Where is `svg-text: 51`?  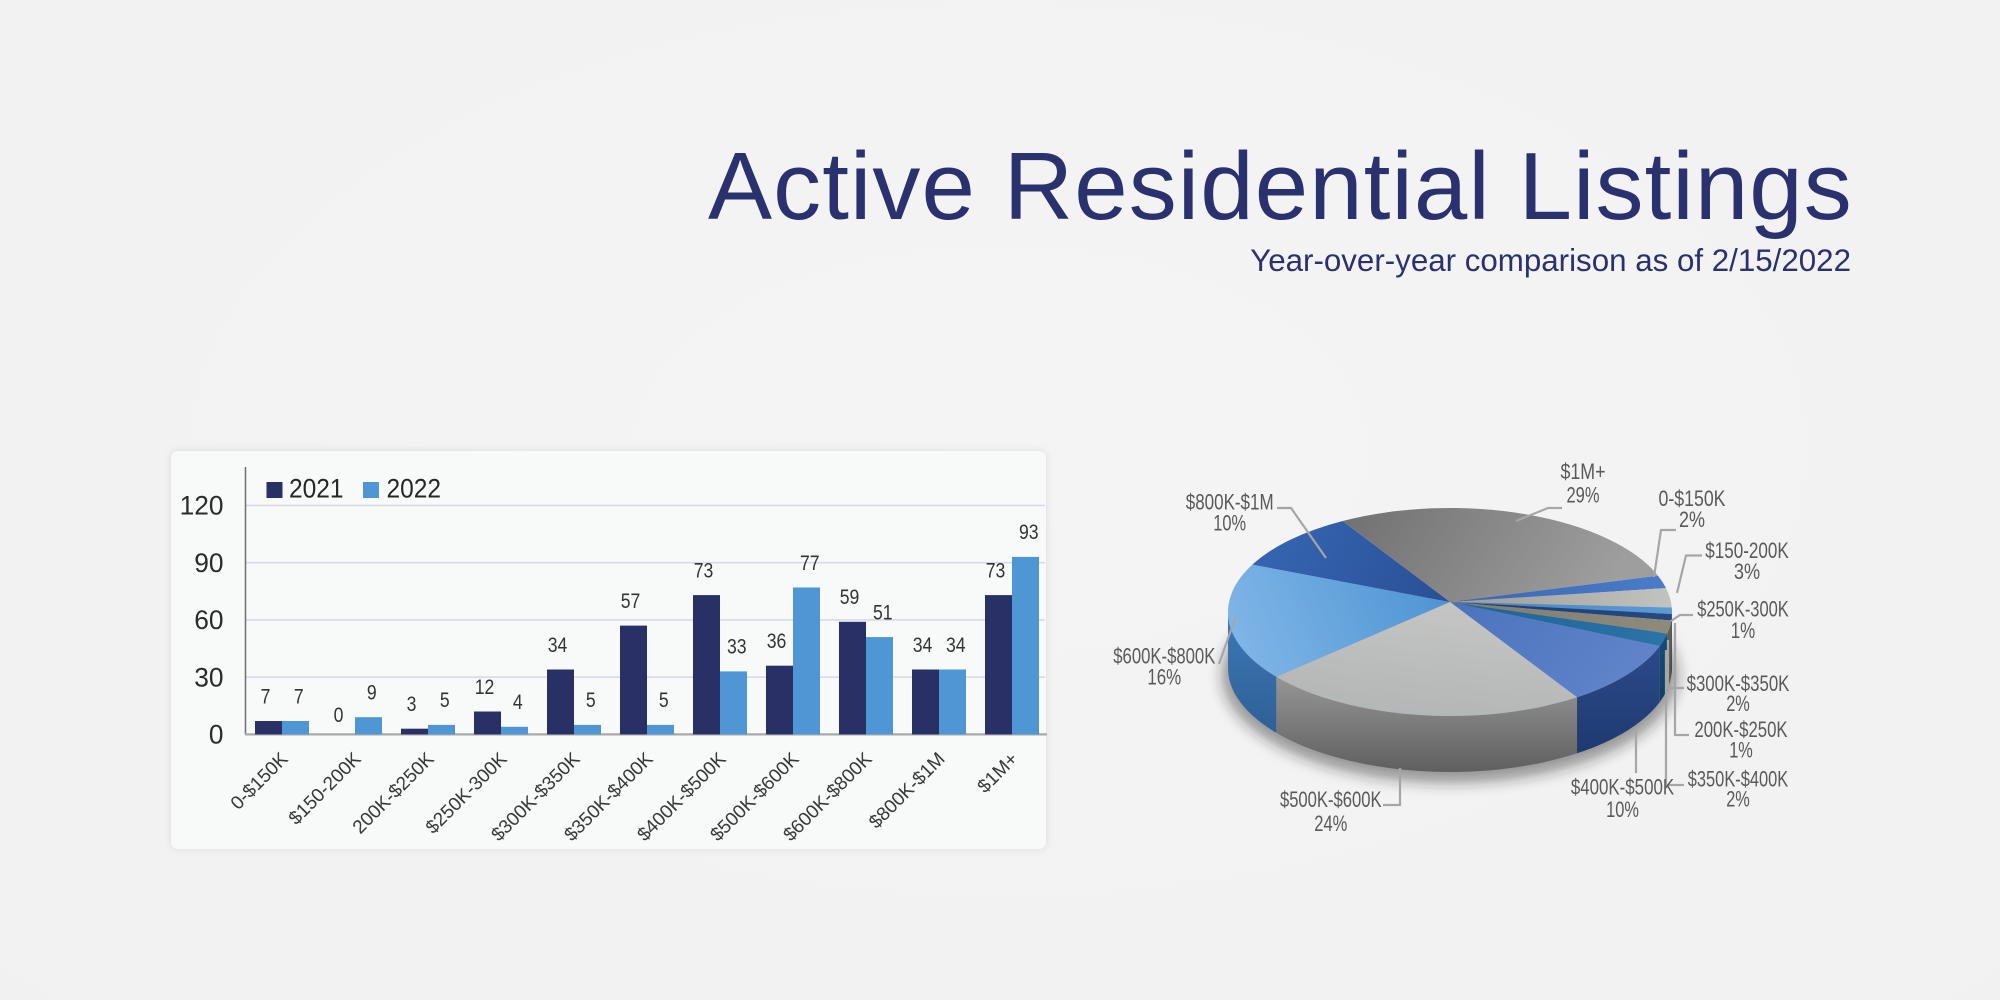 svg-text: 51 is located at coordinates (883, 612).